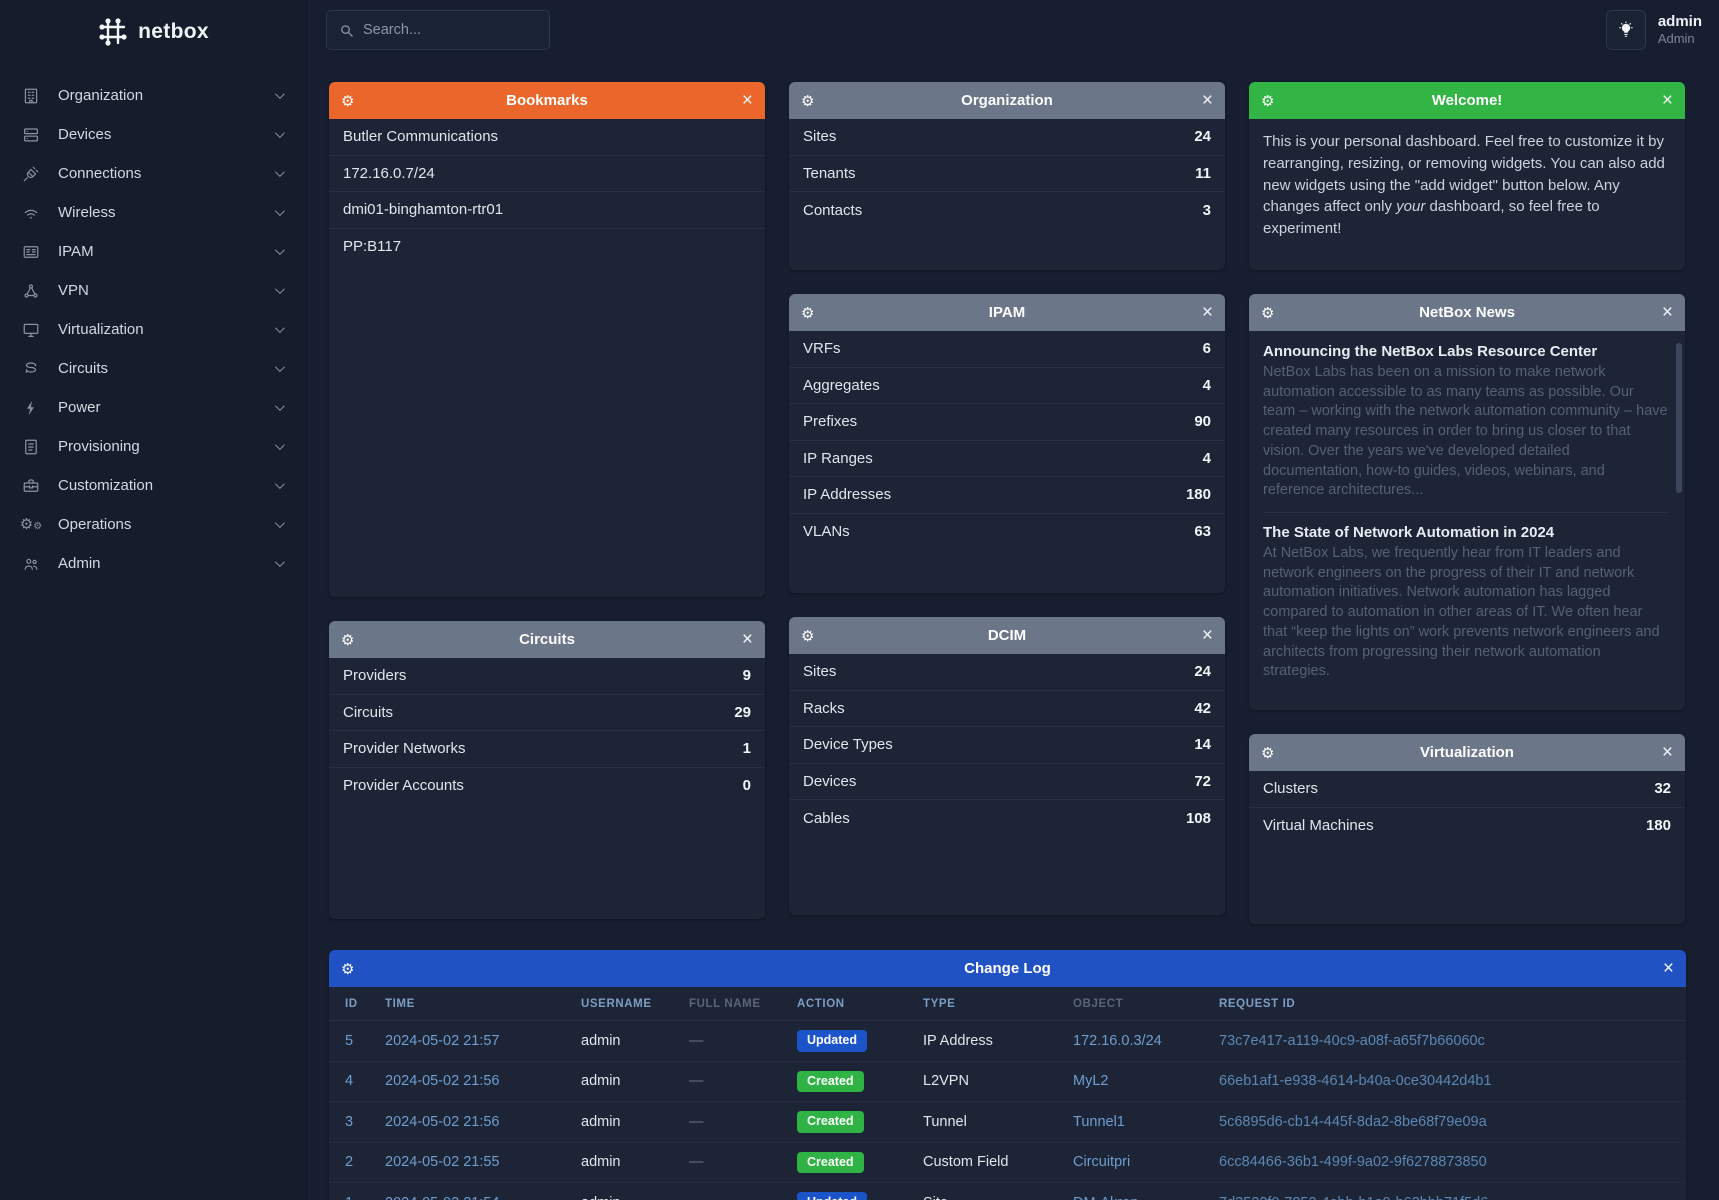 The width and height of the screenshot is (1719, 1200). What do you see at coordinates (473, 1004) in the screenshot?
I see `column-header-time: TIME` at bounding box center [473, 1004].